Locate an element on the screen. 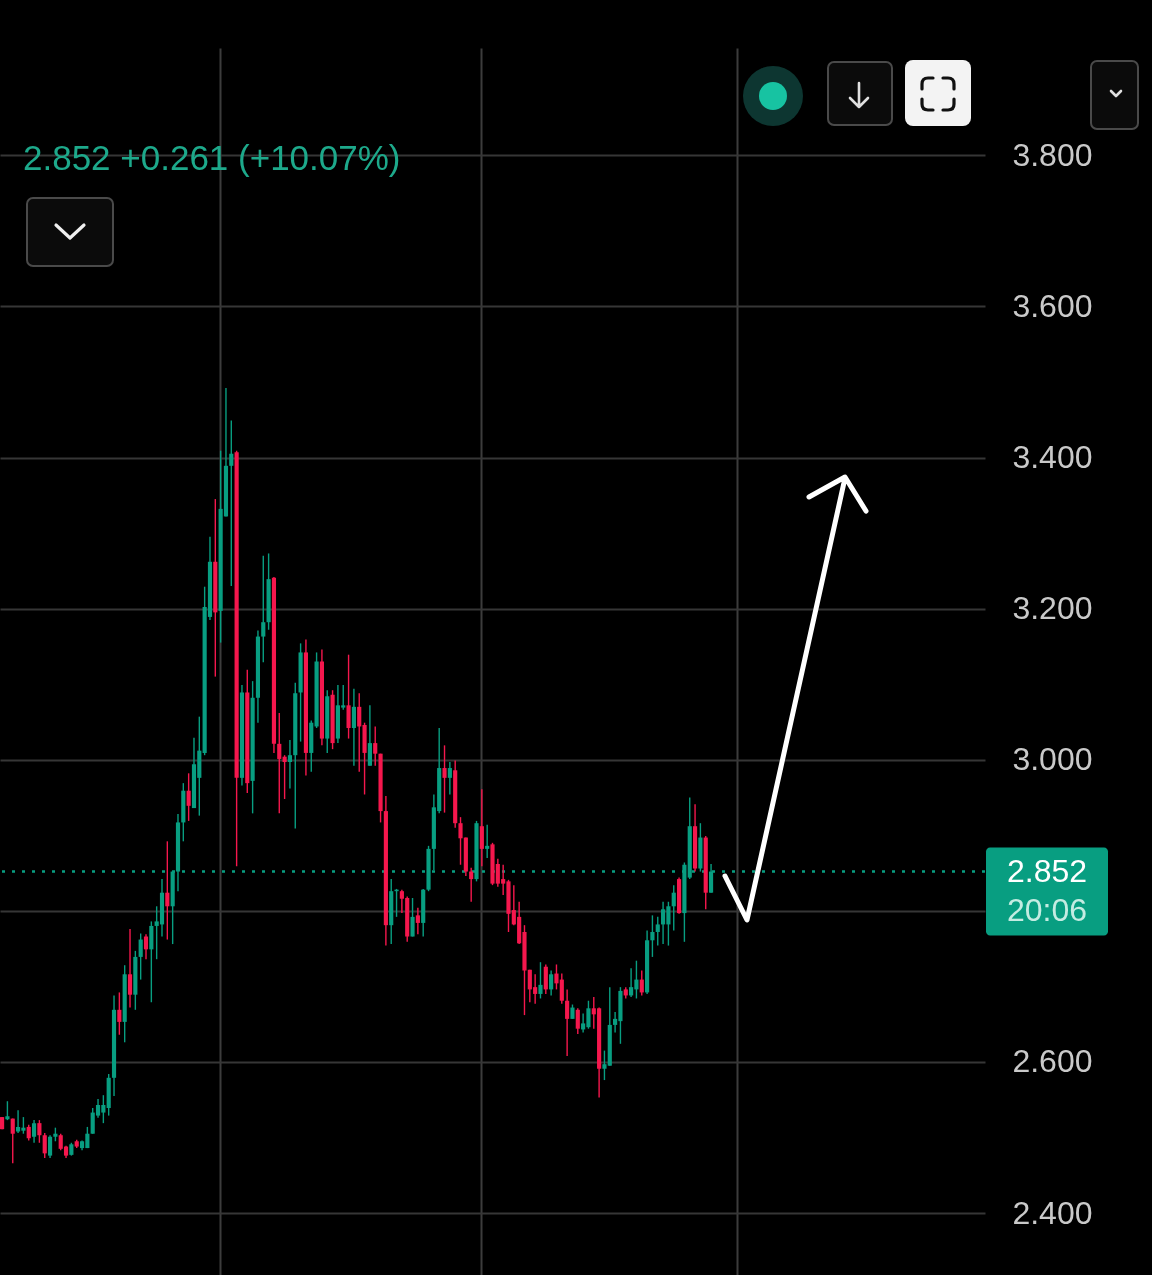  y-tick-label: 3.600 is located at coordinates (1052, 305).